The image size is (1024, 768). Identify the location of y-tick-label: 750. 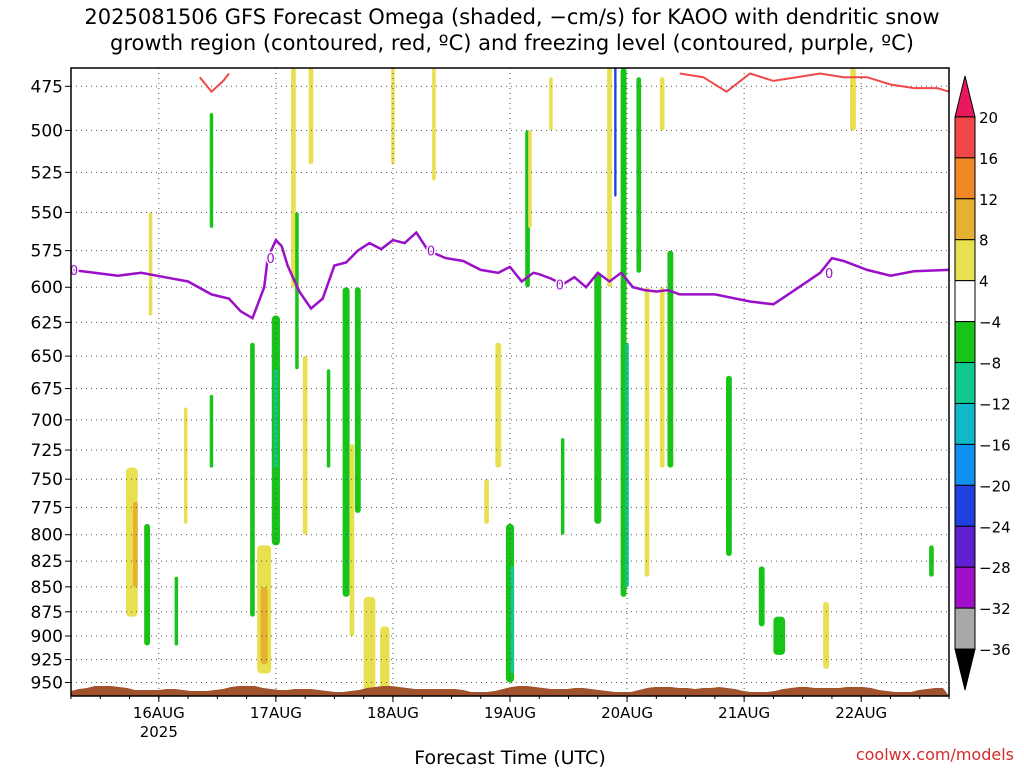
(47, 480).